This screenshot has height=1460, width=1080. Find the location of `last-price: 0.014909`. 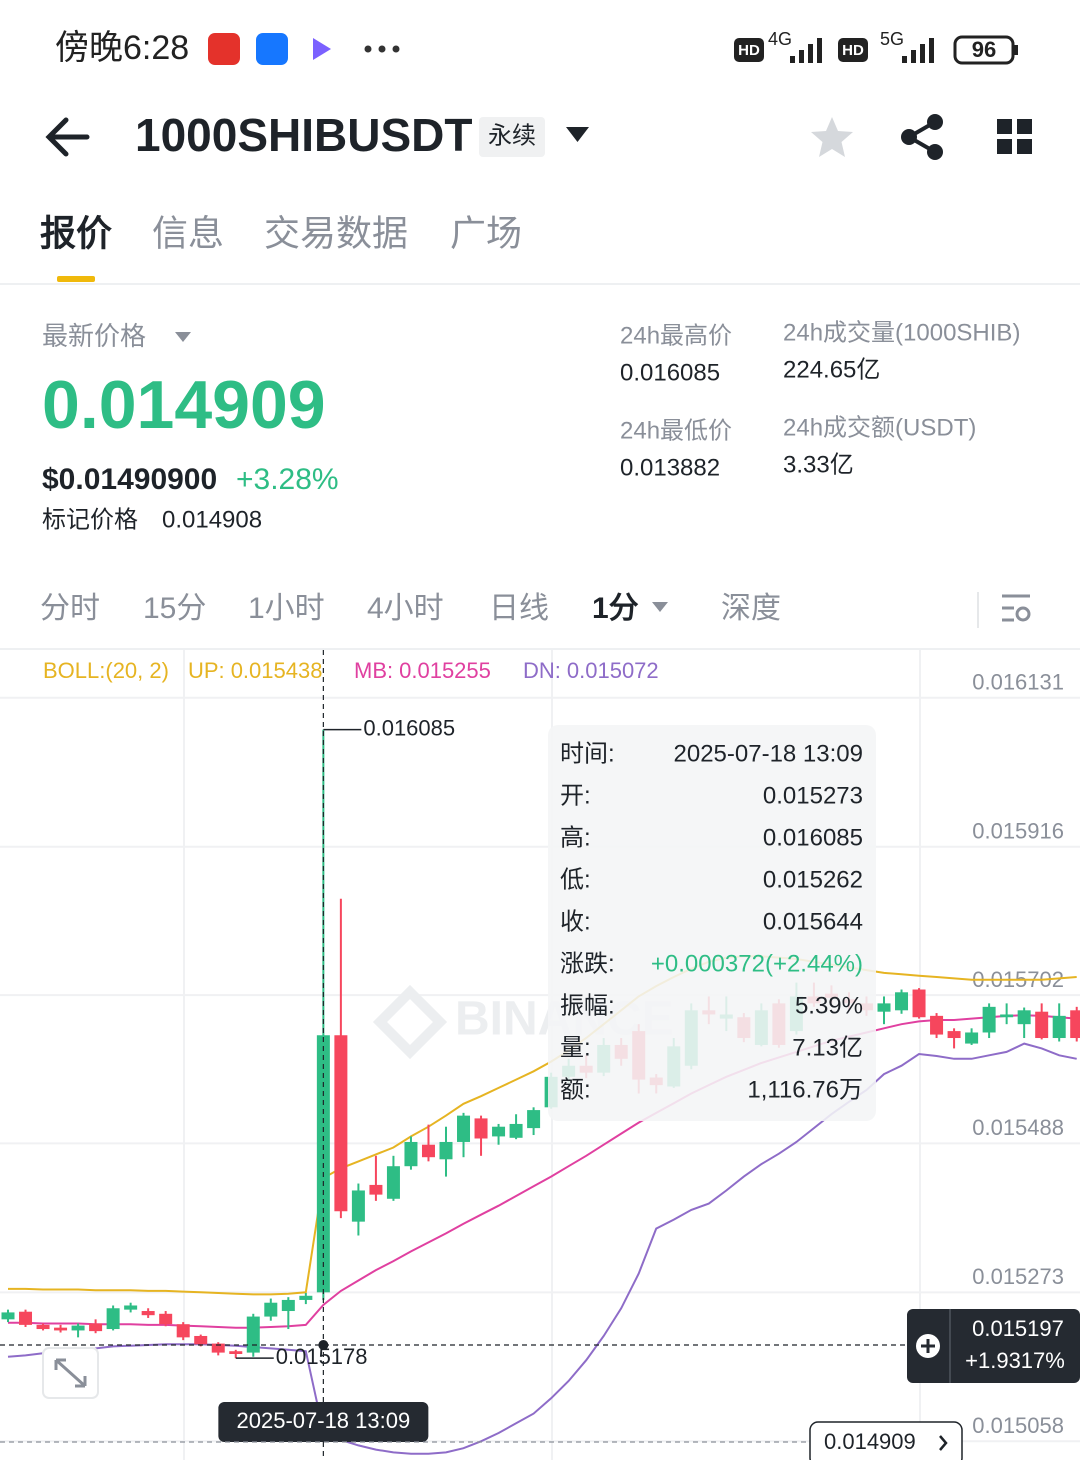

last-price: 0.014909 is located at coordinates (184, 405).